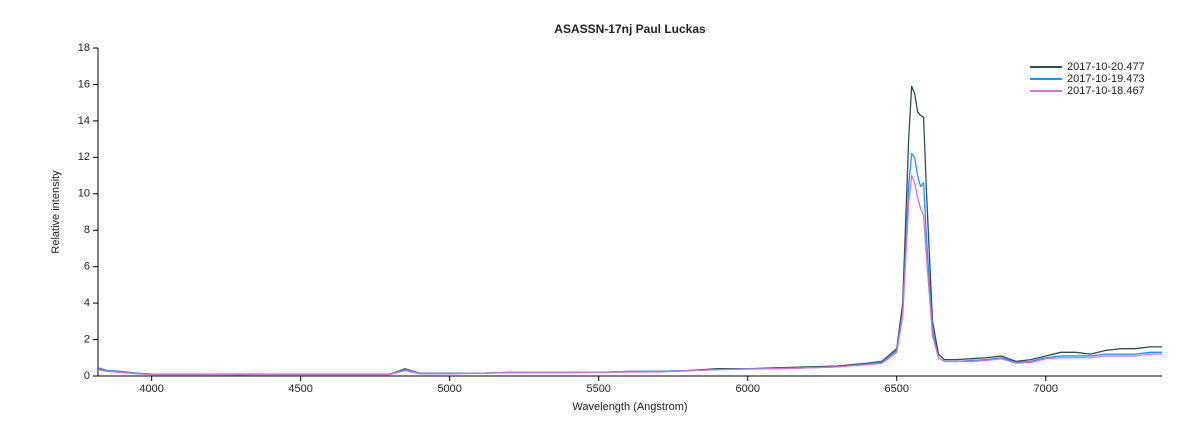 The width and height of the screenshot is (1200, 429). Describe the element at coordinates (84, 121) in the screenshot. I see `y-tick-label: 14` at that location.